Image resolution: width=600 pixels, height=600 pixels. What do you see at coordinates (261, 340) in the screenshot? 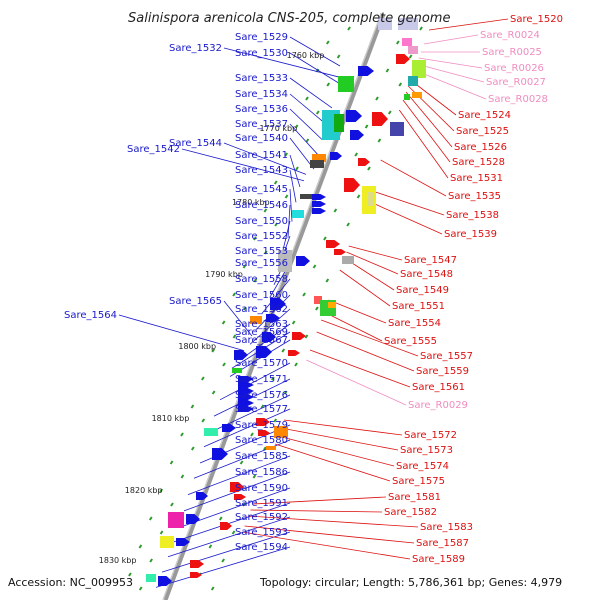
I see `left-gene-label: Sare_1567` at bounding box center [261, 340].